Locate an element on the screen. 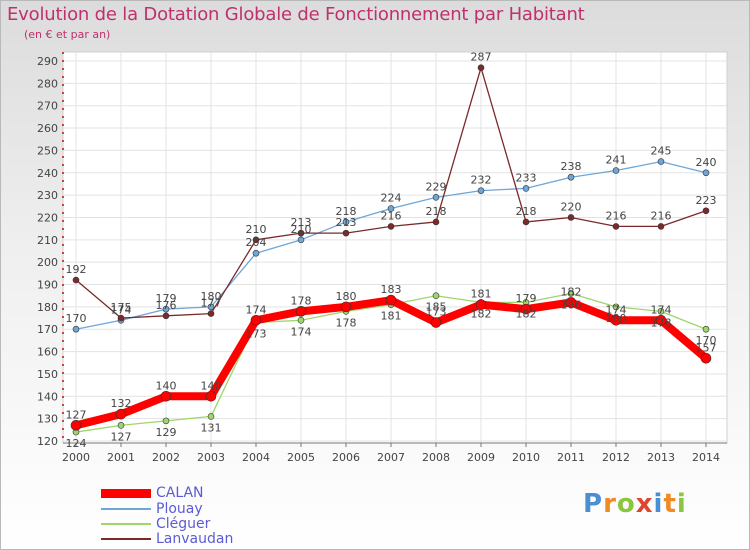  logo-letter: t is located at coordinates (670, 504).